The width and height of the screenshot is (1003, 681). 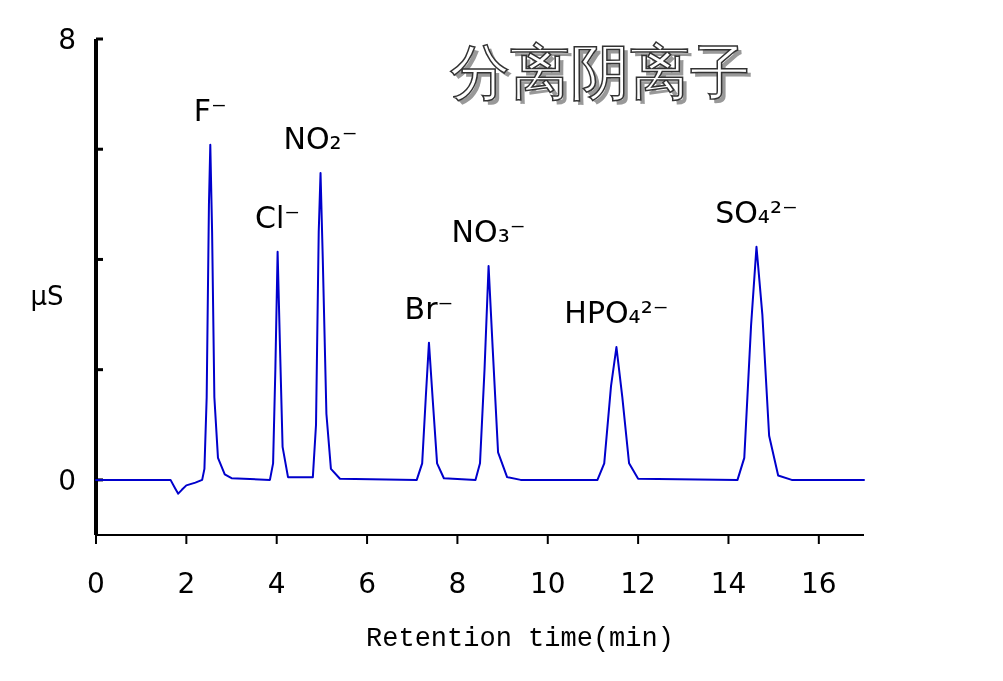 I want to click on annotation: SO₄²⁻, so click(x=756, y=212).